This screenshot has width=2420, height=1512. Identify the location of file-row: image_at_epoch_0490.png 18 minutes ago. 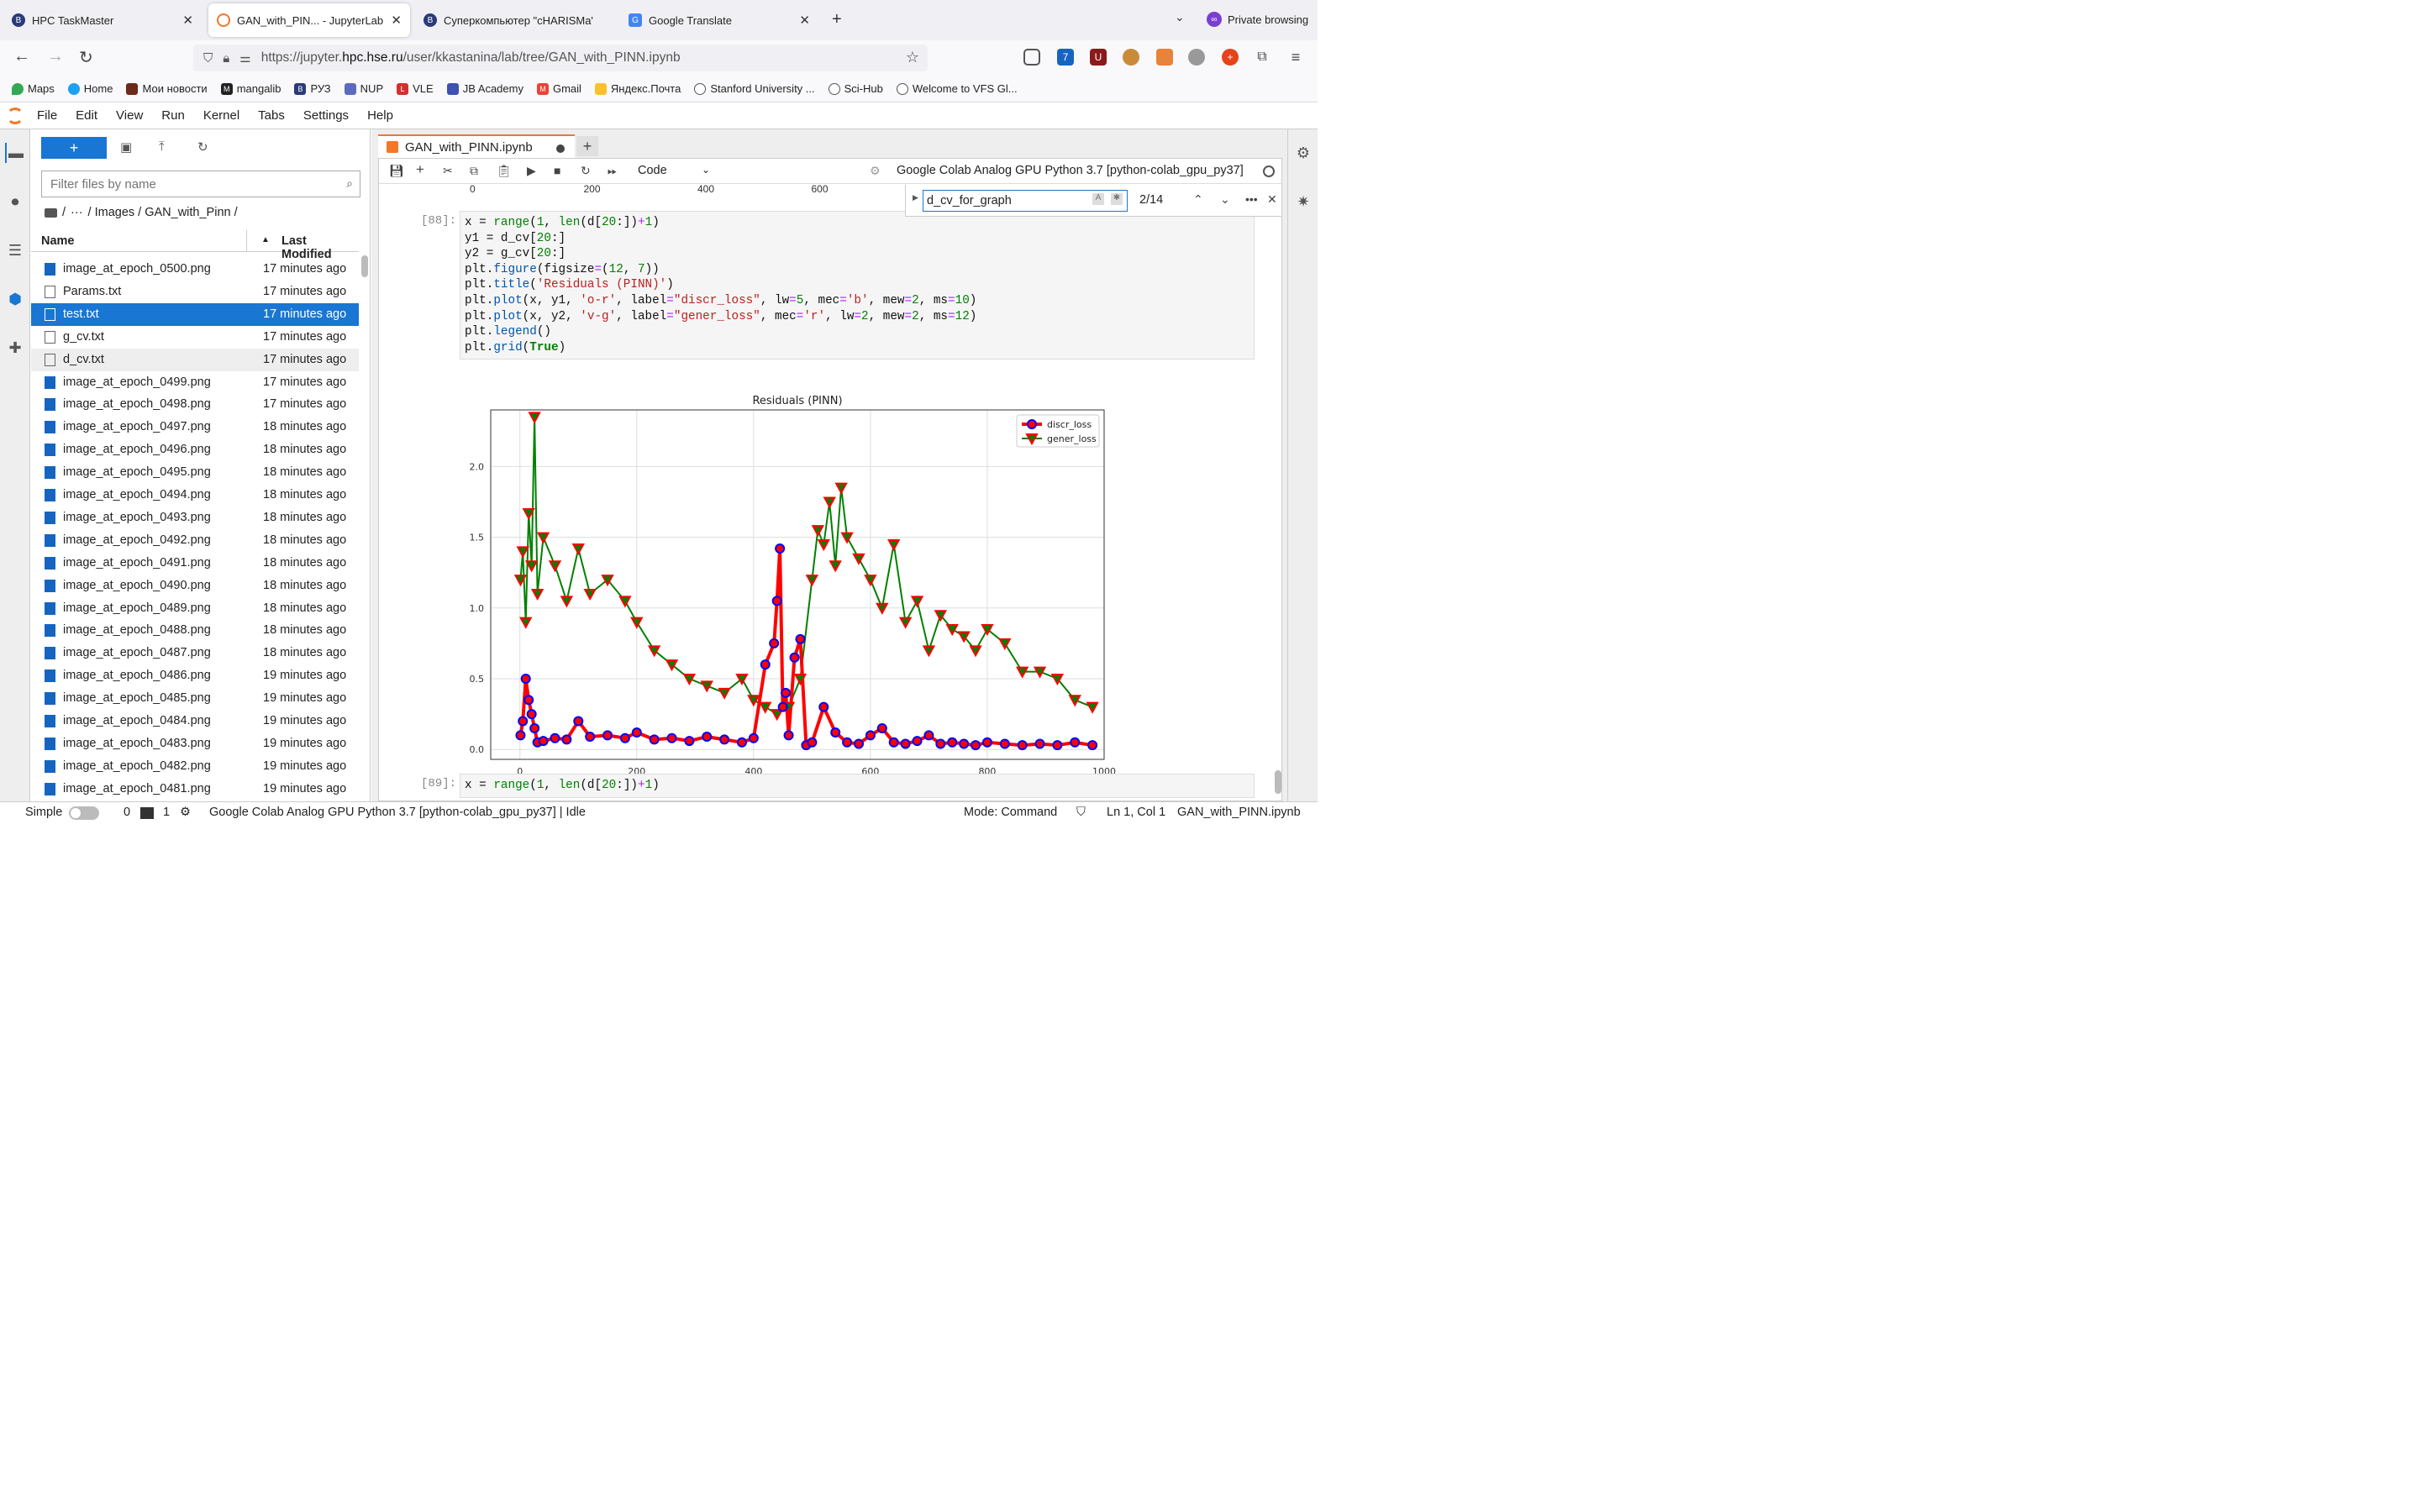
(195, 586).